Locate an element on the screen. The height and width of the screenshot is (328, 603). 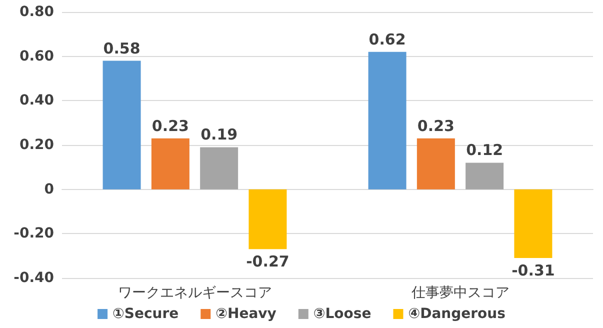
y-tick-label: -0.20 is located at coordinates (34, 234).